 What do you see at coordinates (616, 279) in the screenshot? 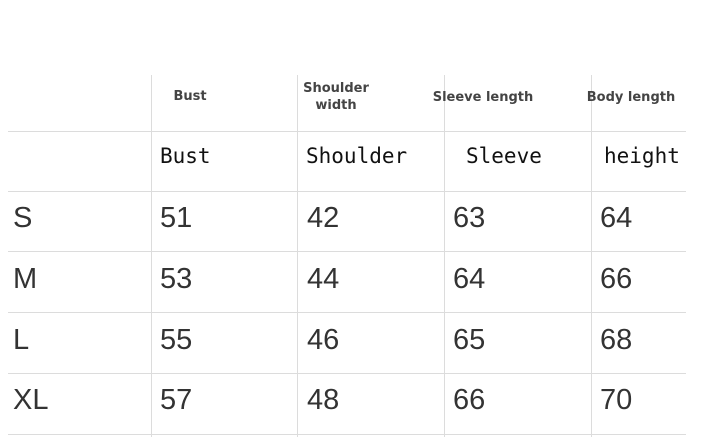
I see `length-value: 66` at bounding box center [616, 279].